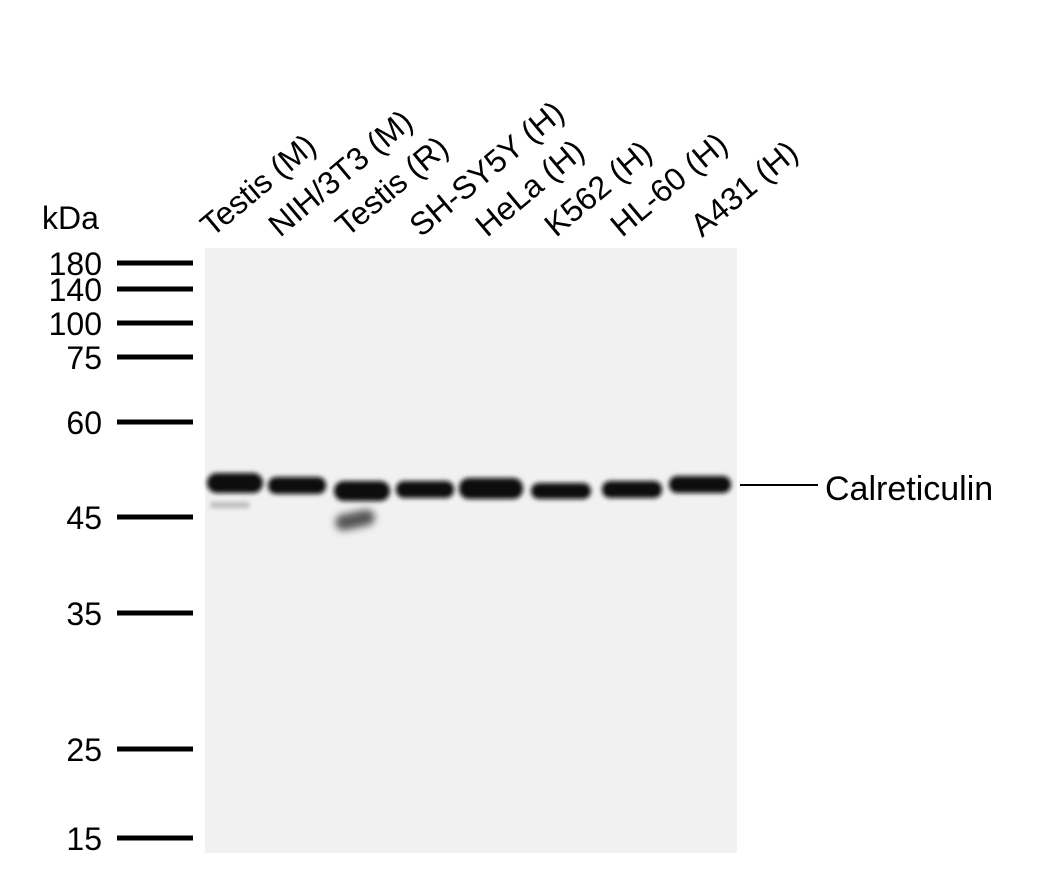 This screenshot has width=1064, height=892. I want to click on marker-label: 15, so click(84, 839).